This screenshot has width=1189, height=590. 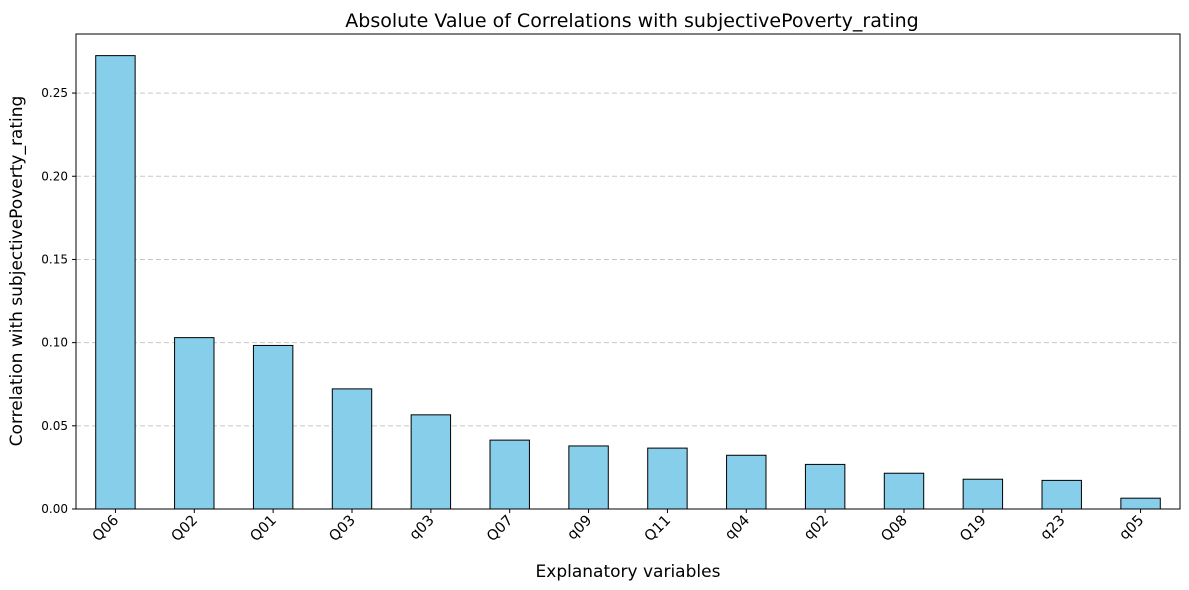 What do you see at coordinates (54, 426) in the screenshot?
I see `y-tick-label: 0.05` at bounding box center [54, 426].